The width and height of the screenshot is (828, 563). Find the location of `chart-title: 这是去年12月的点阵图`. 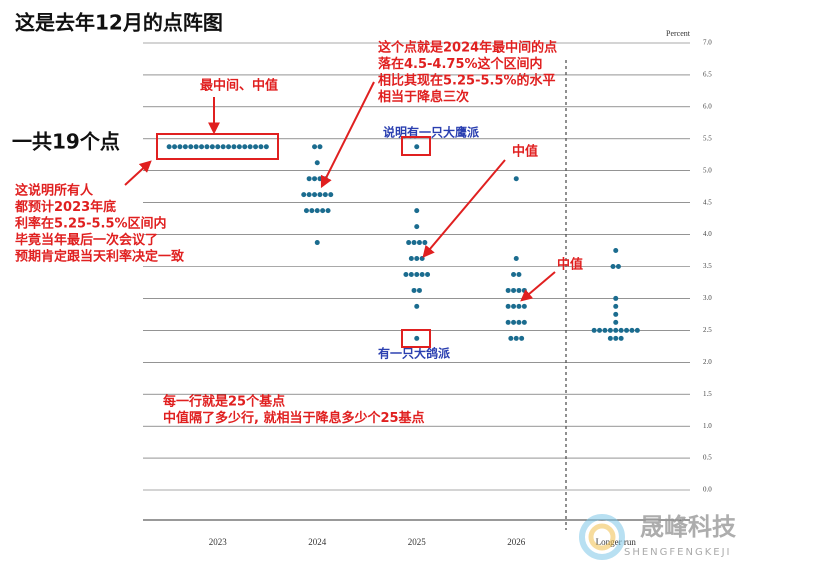

chart-title: 这是去年12月的点阵图 is located at coordinates (119, 23).